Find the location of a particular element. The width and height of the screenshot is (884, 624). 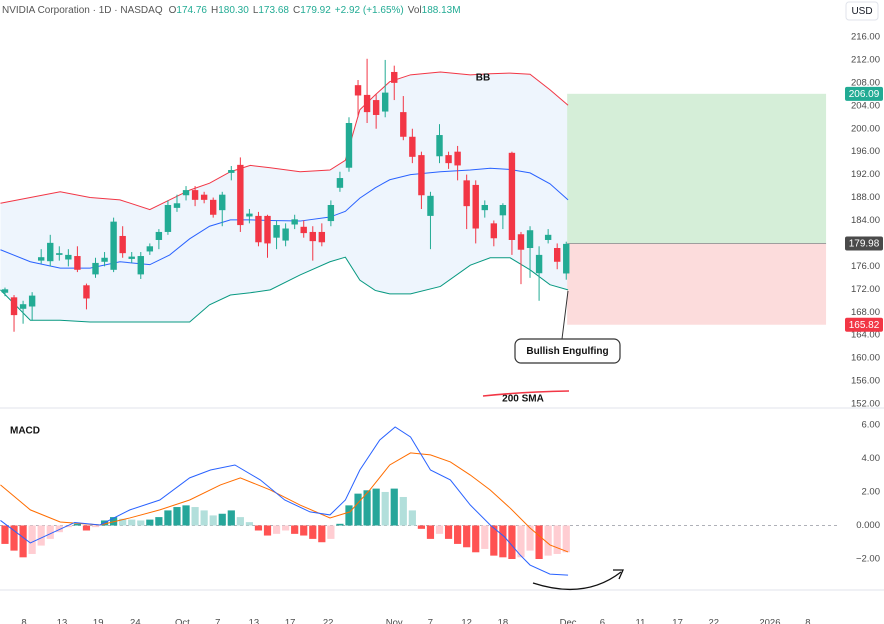

y-tick-label: 164.00 is located at coordinates (865, 335).